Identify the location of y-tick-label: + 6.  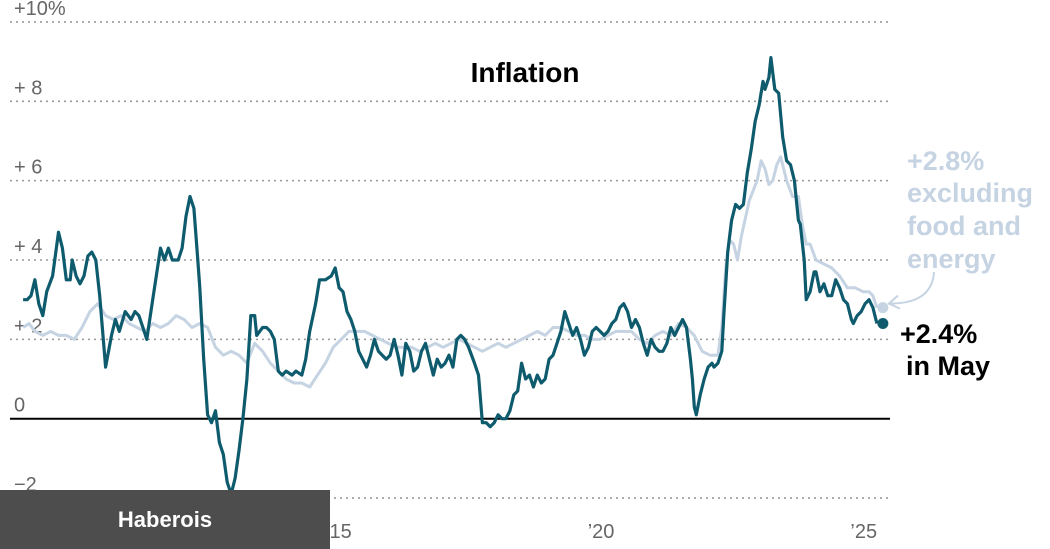
(28, 168).